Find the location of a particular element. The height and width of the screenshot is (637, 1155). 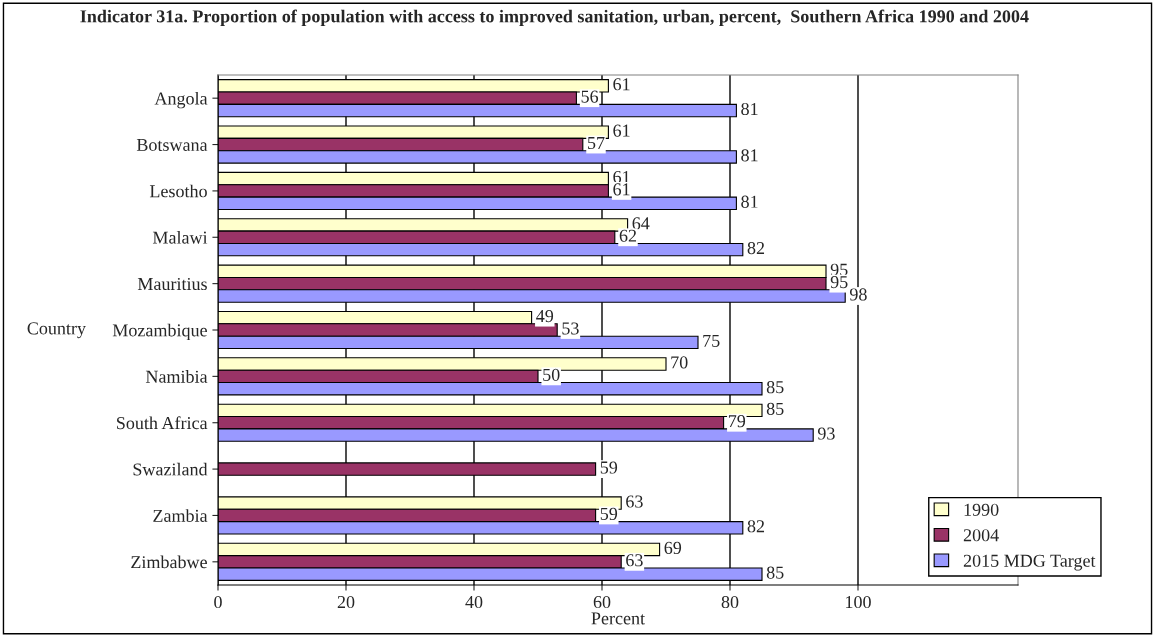

y-tick-label: Namibia is located at coordinates (176, 376).